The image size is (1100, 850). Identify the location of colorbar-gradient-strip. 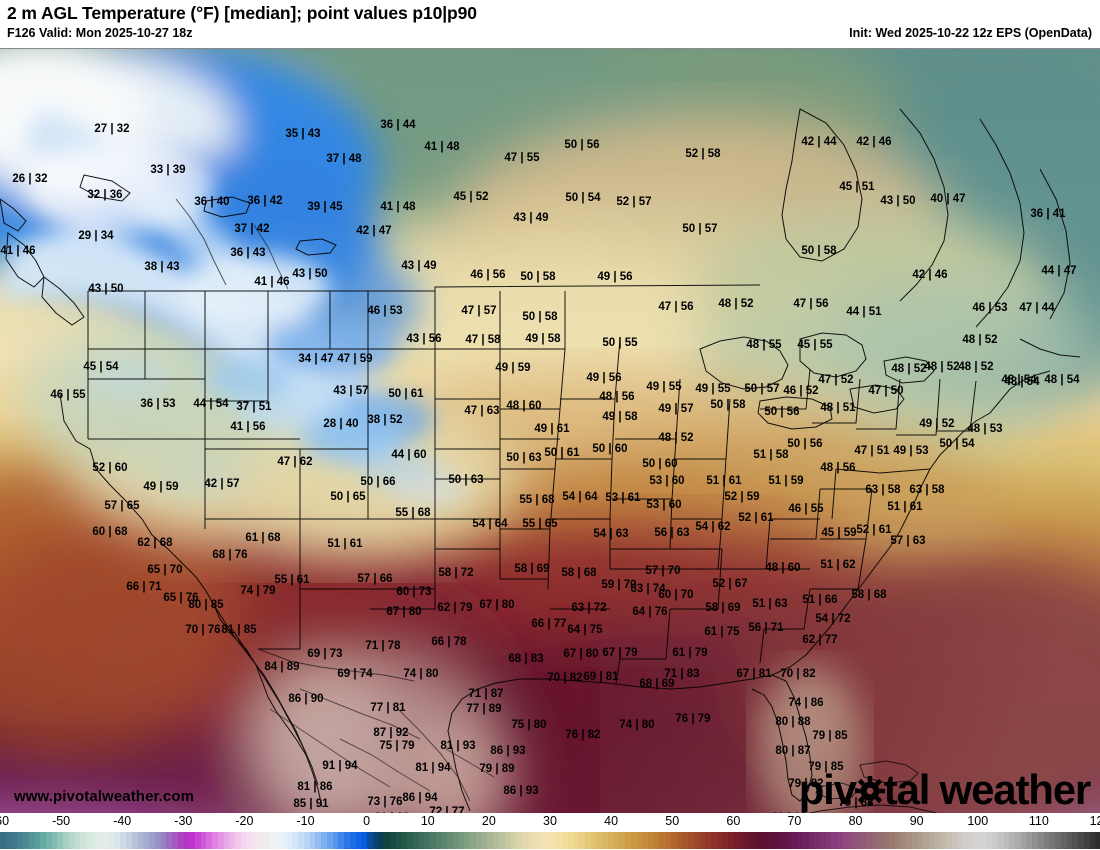
(550, 840).